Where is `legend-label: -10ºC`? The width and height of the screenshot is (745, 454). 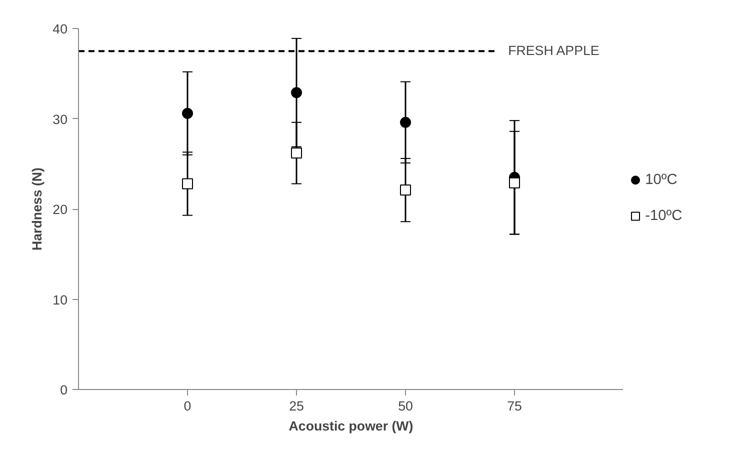
legend-label: -10ºC is located at coordinates (664, 216).